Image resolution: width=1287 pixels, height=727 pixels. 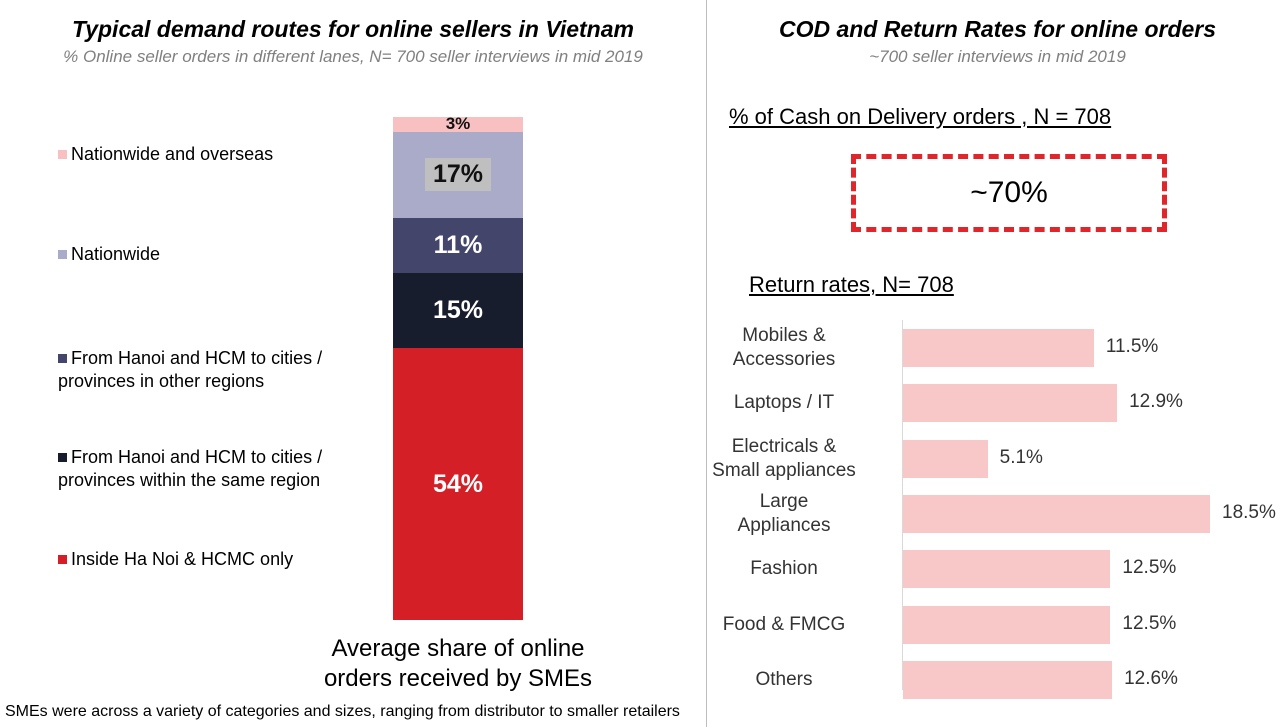 I want to click on category-label-line: Mobiles &, so click(x=784, y=335).